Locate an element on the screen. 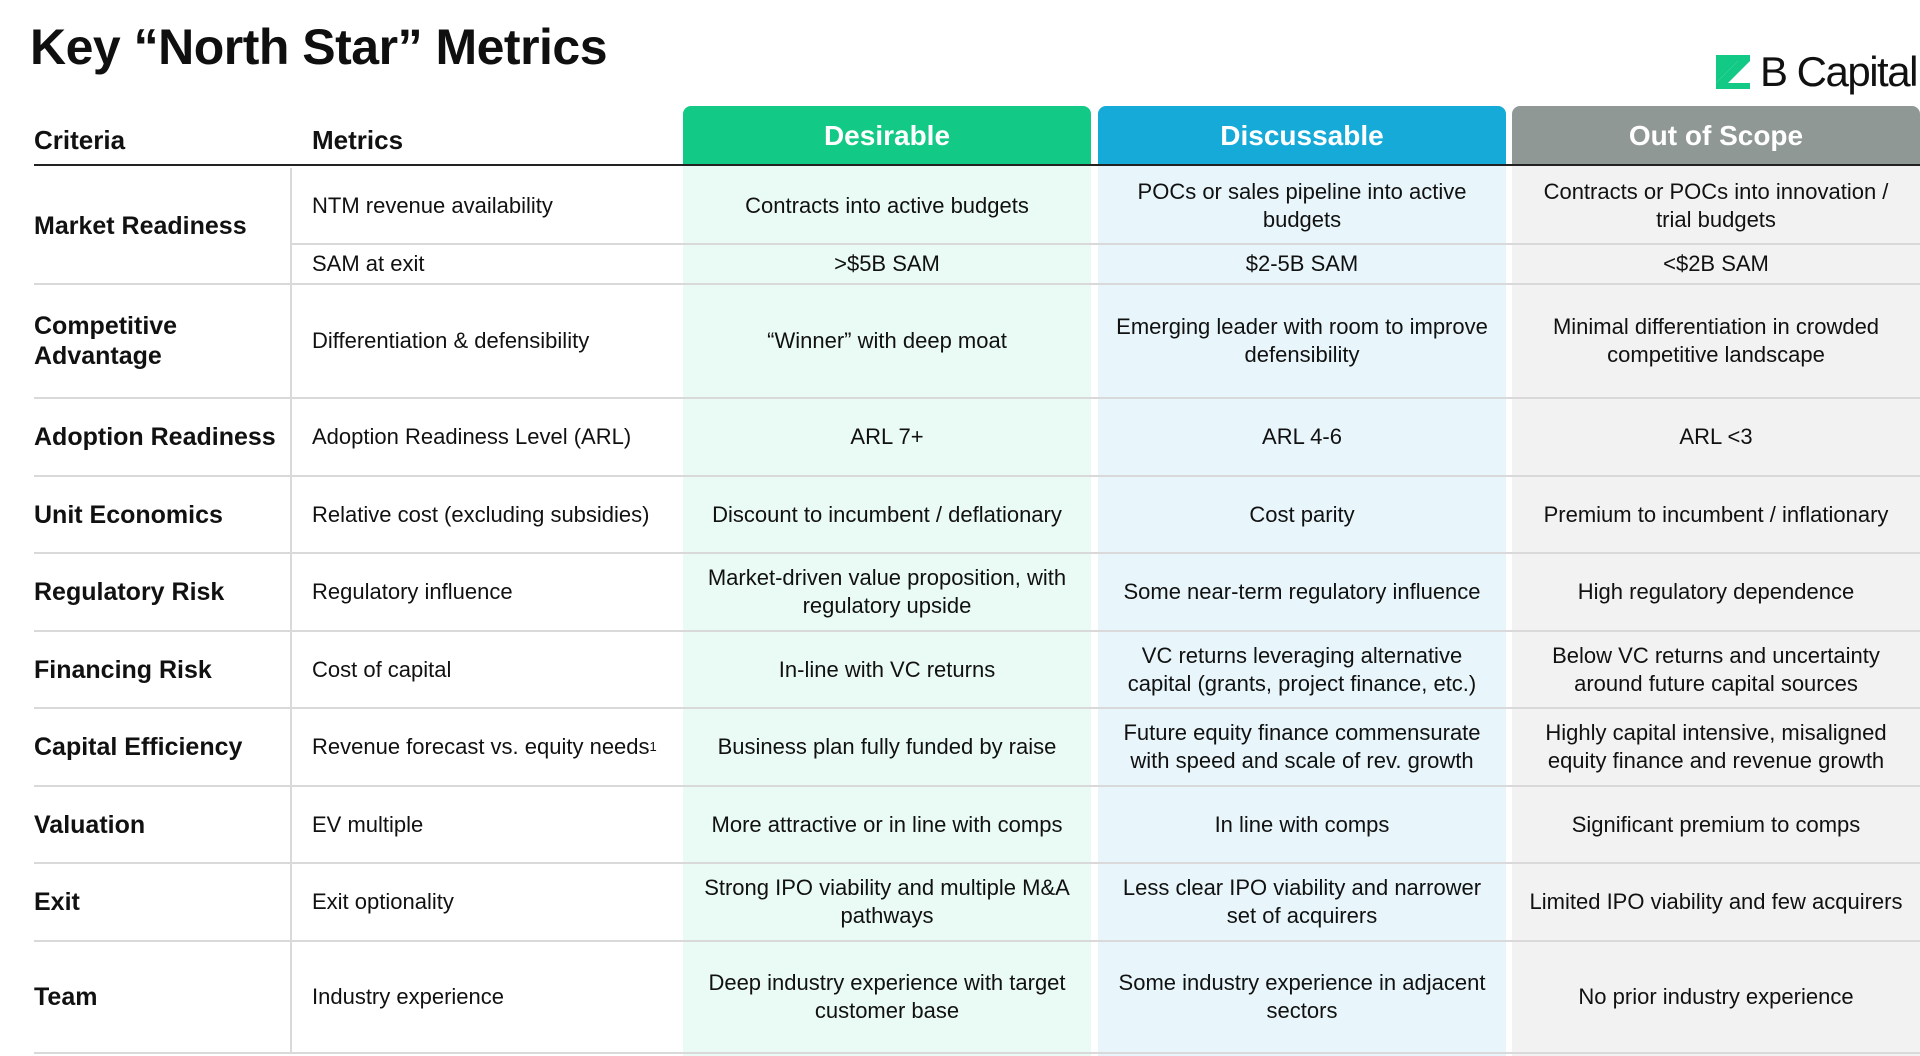 This screenshot has width=1920, height=1056. metric-label: Differentiation & defensibility is located at coordinates (451, 340).